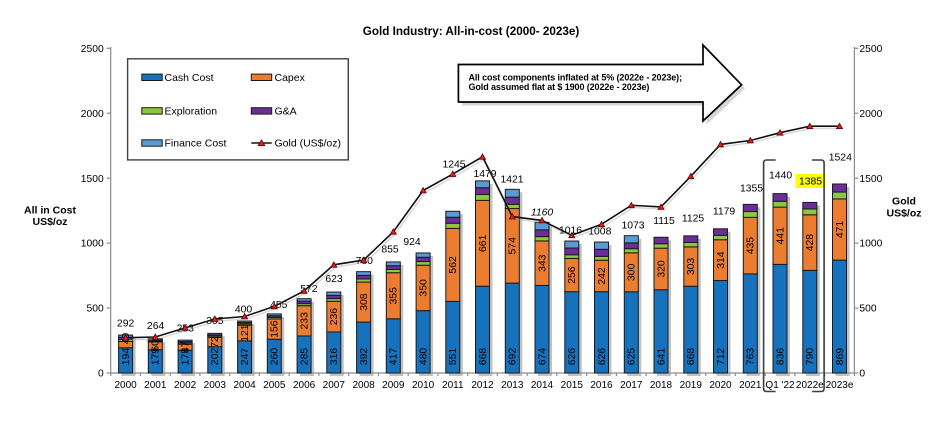 This screenshot has width=940, height=422. What do you see at coordinates (720, 385) in the screenshot?
I see `svg-text: 2020` at bounding box center [720, 385].